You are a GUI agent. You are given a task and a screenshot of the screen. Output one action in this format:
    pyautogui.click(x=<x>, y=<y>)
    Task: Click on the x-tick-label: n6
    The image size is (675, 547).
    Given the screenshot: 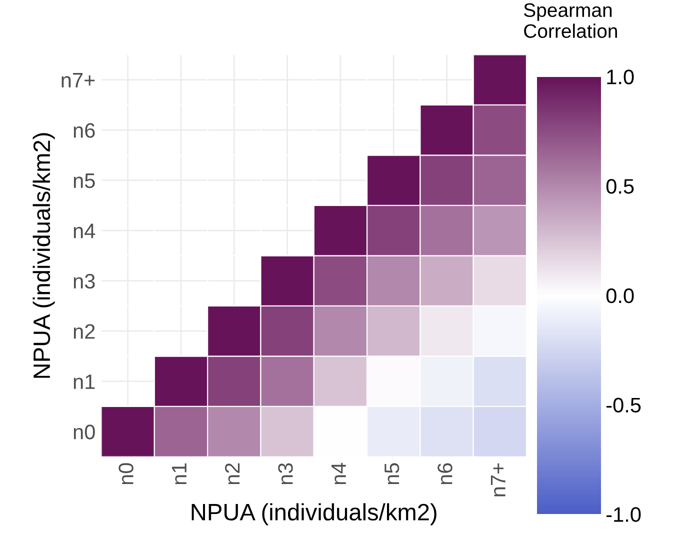 What is the action you would take?
    pyautogui.click(x=445, y=473)
    